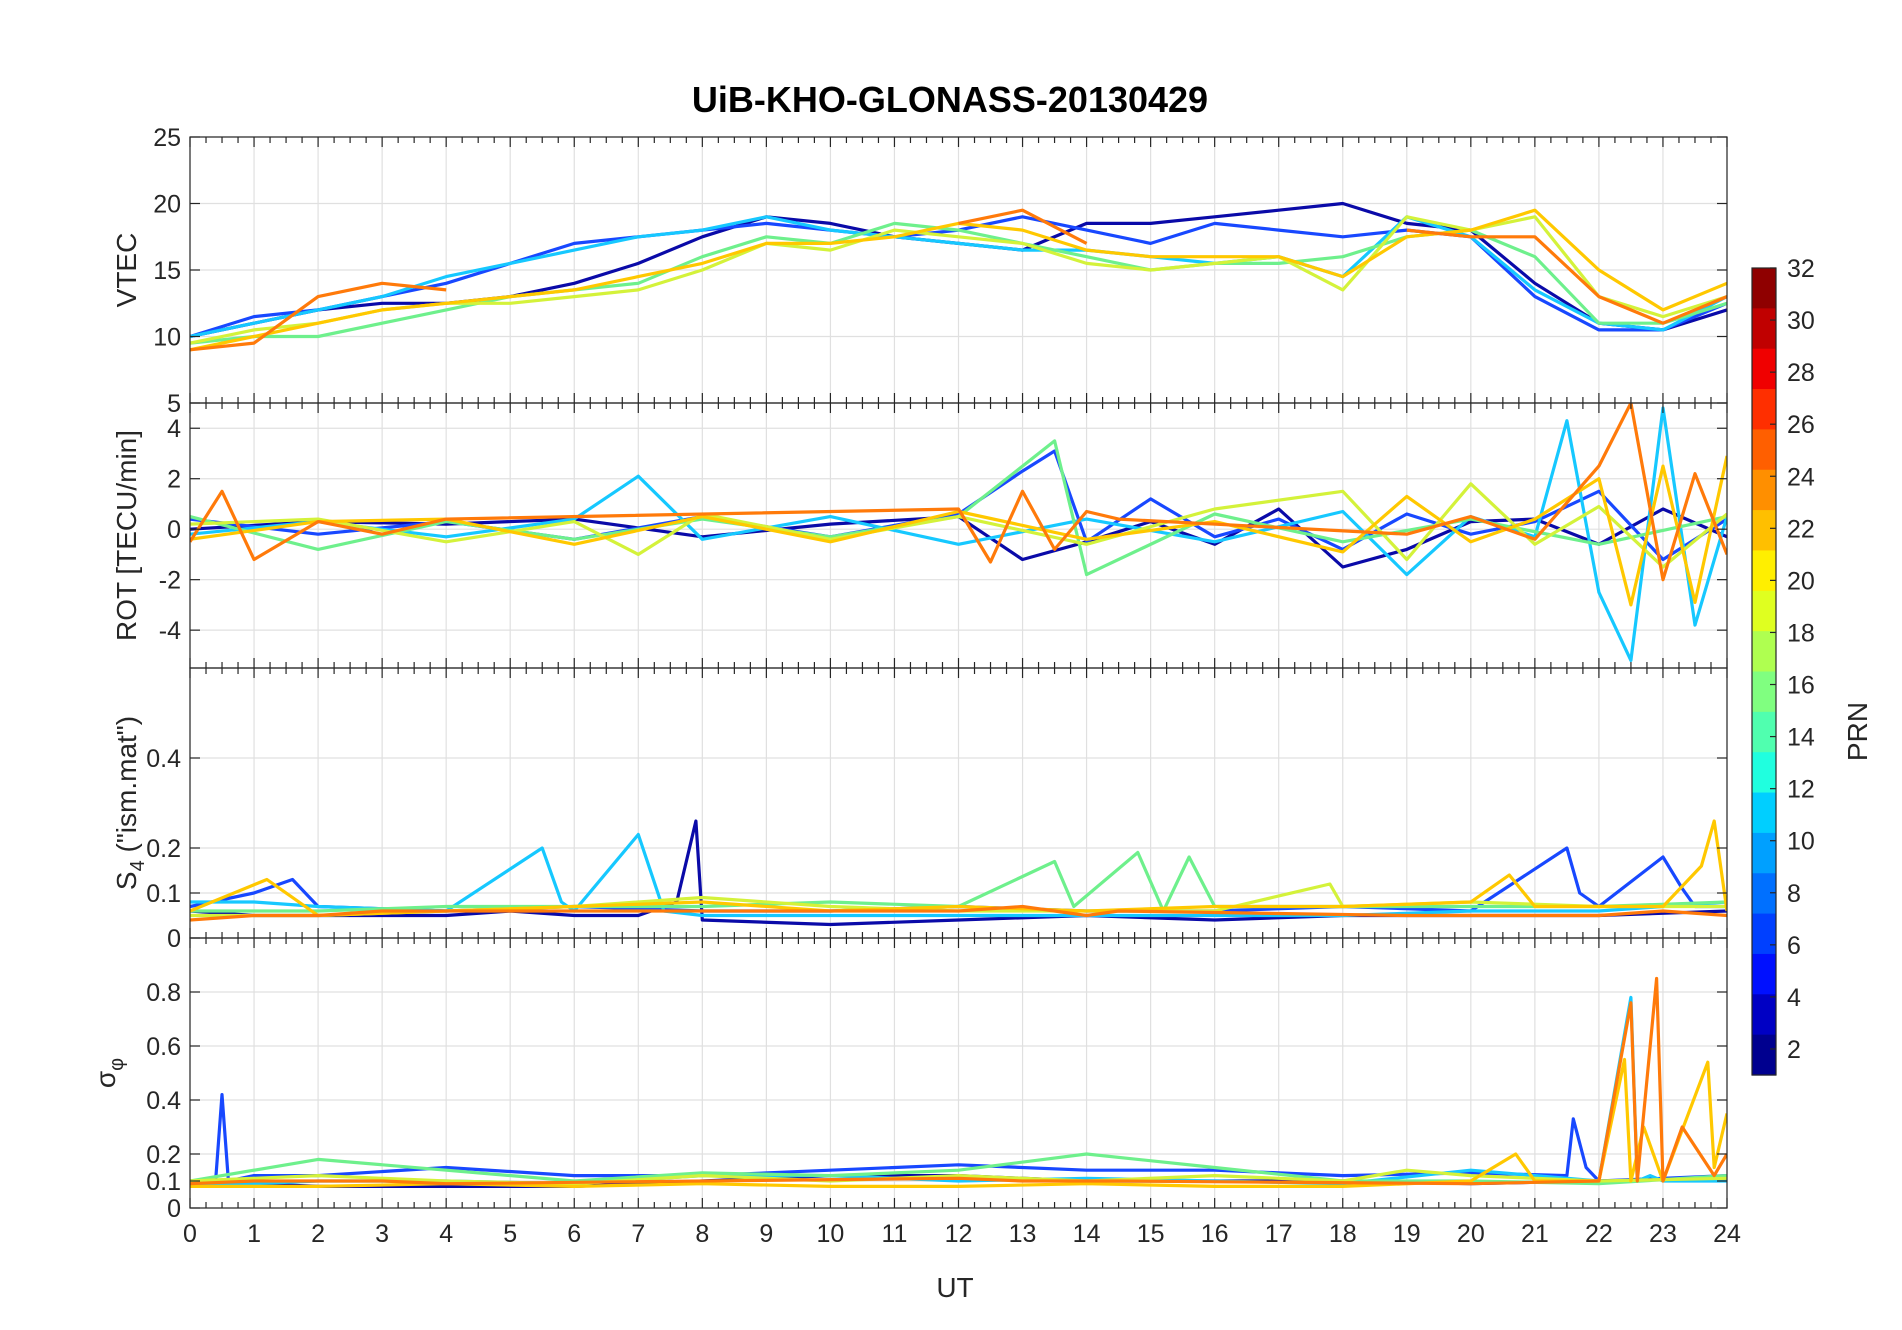 The image size is (1902, 1330). What do you see at coordinates (446, 1234) in the screenshot?
I see `xtick-label-4: 4` at bounding box center [446, 1234].